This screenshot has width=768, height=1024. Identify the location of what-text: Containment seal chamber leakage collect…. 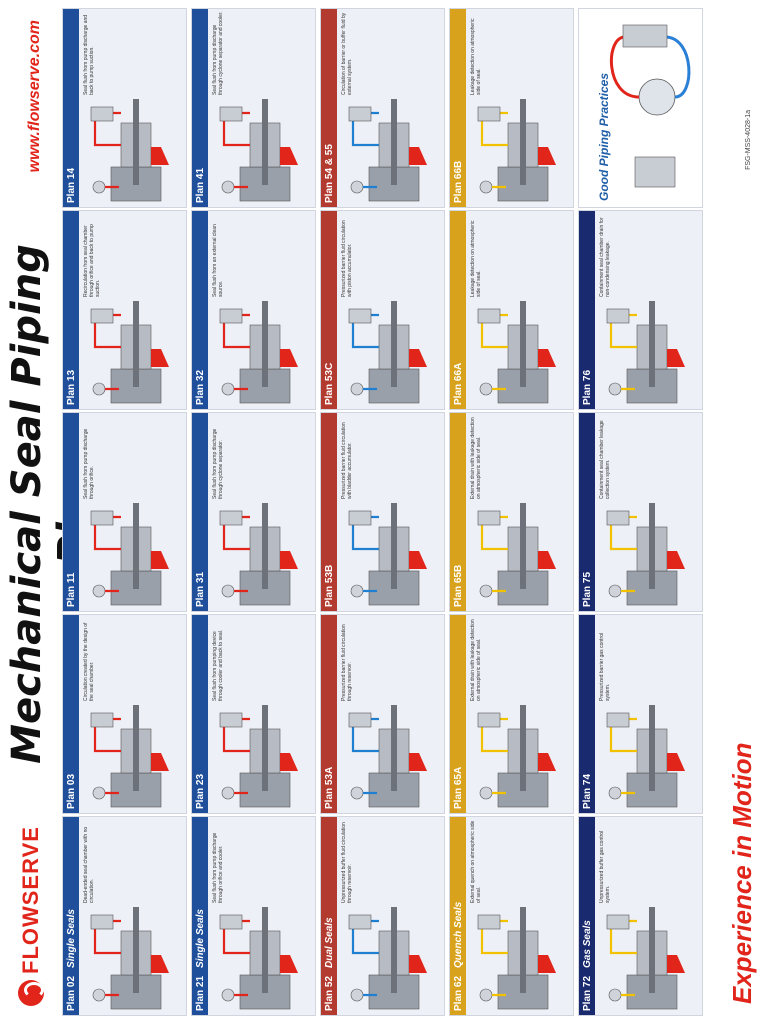
(605, 459).